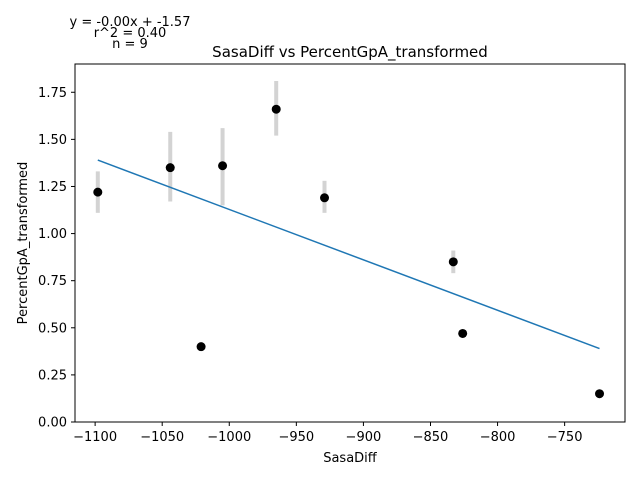  Describe the element at coordinates (52, 93) in the screenshot. I see `y-tick-label: 1.75` at that location.